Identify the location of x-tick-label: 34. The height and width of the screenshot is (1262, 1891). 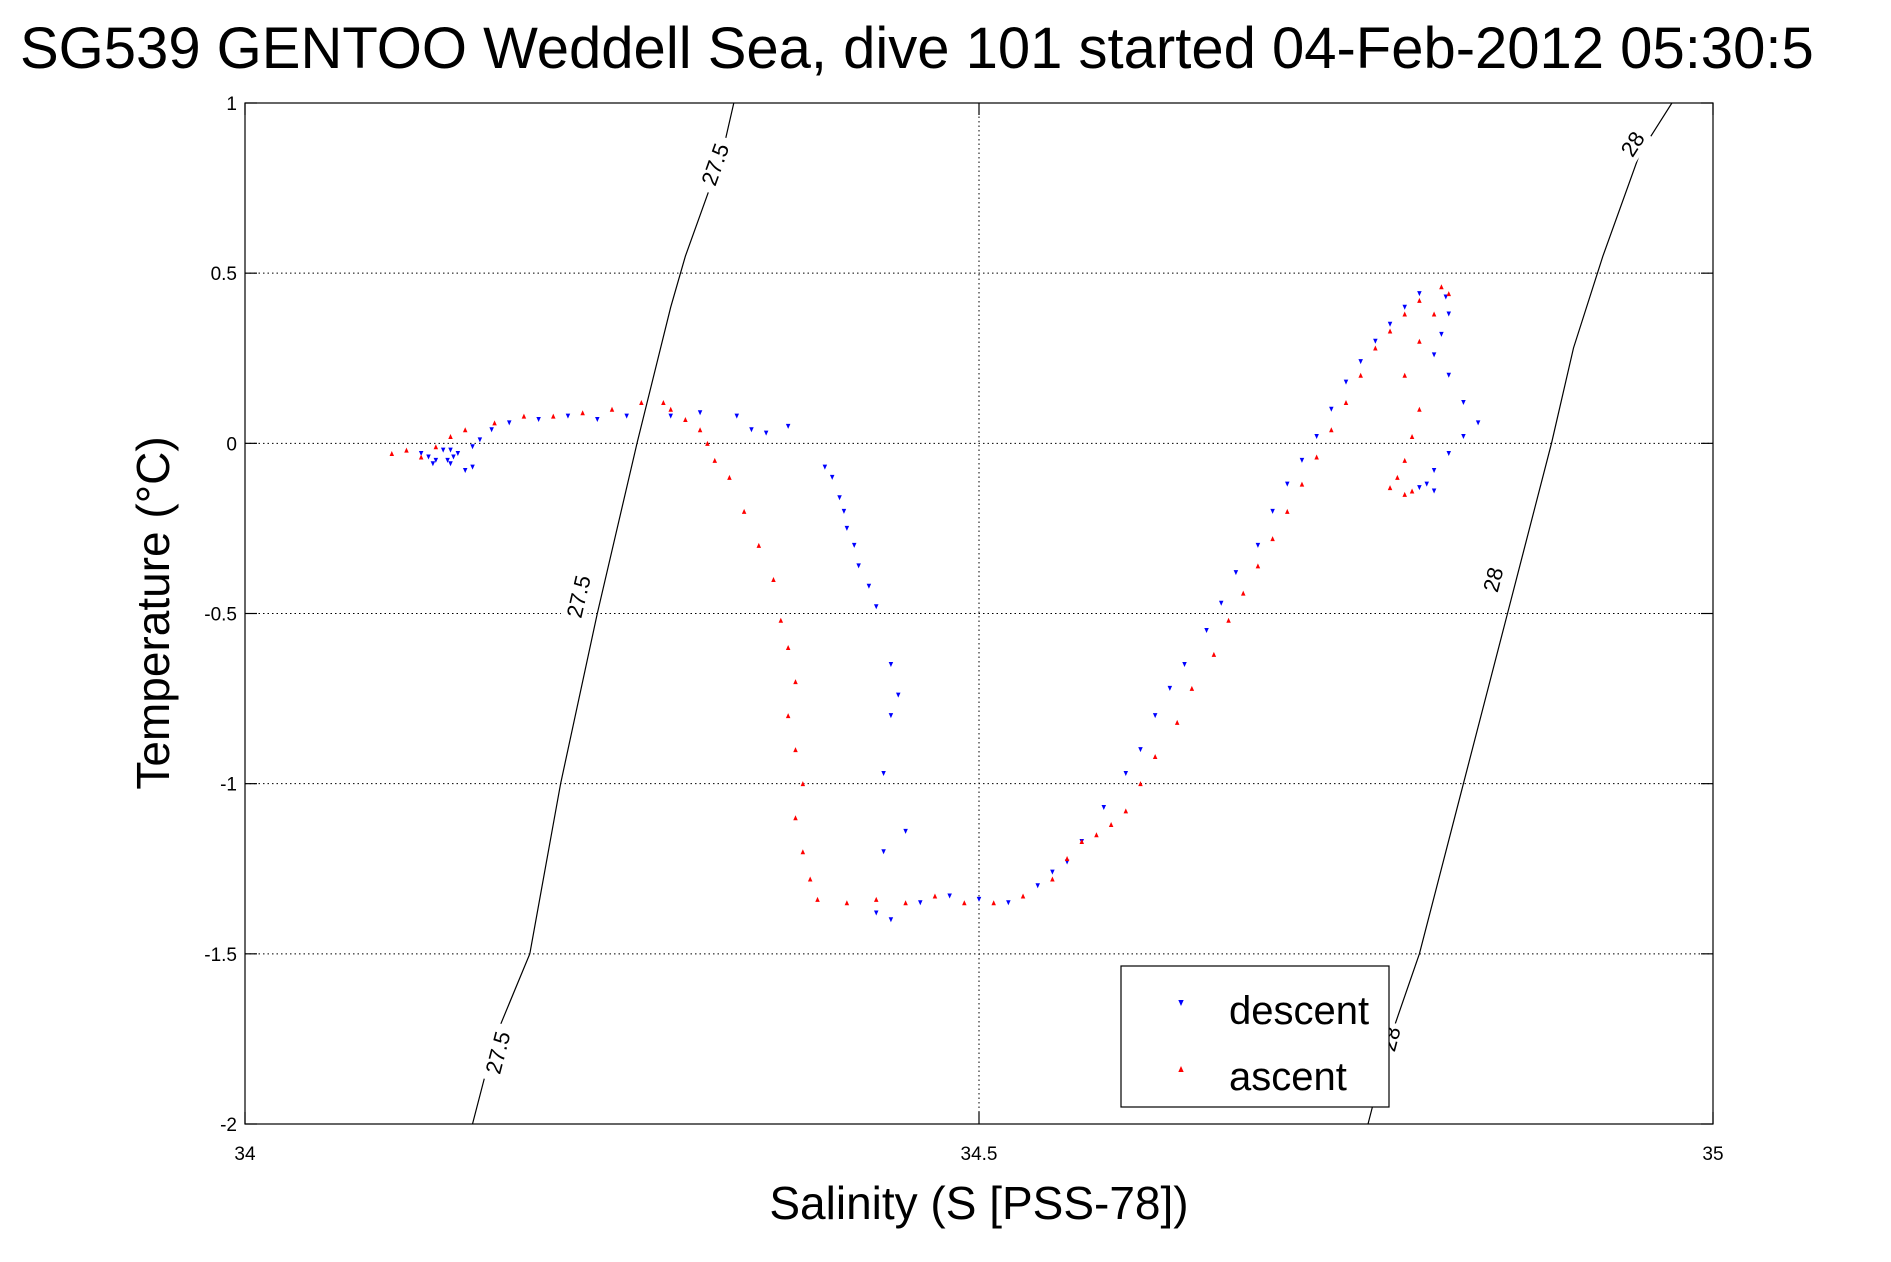
(245, 1154).